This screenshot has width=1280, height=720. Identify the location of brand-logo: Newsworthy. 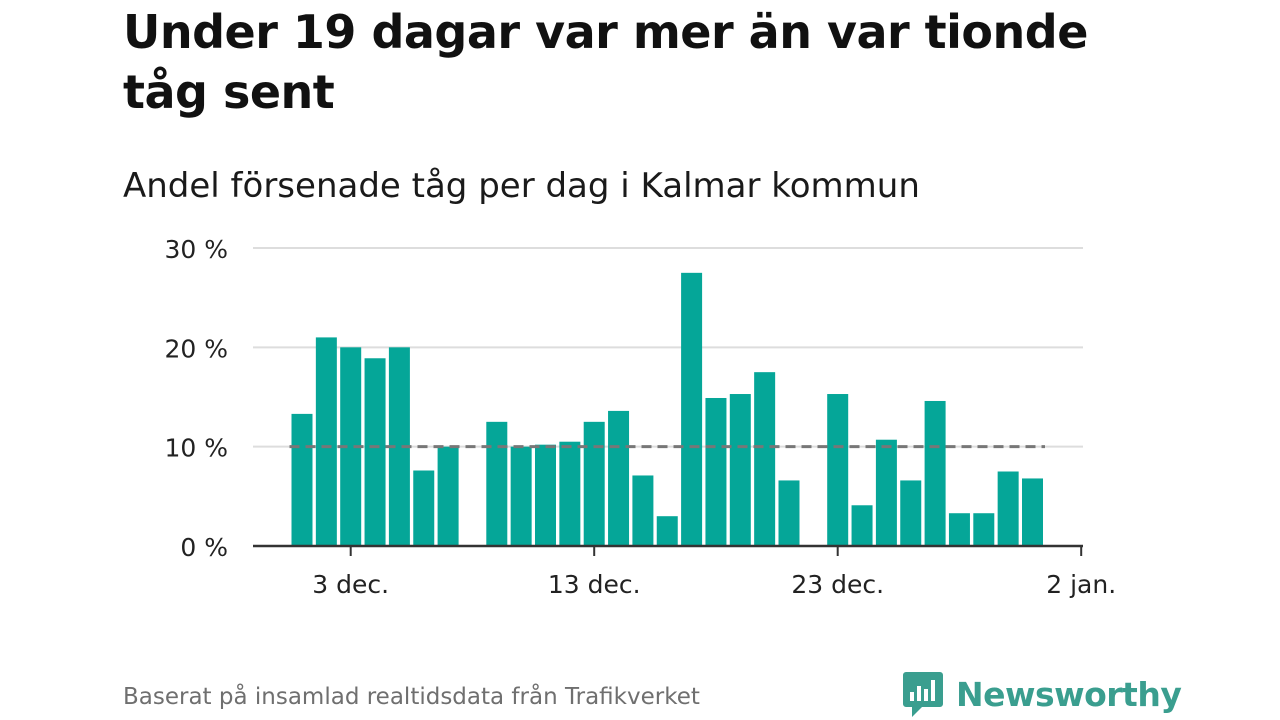
(1042, 694).